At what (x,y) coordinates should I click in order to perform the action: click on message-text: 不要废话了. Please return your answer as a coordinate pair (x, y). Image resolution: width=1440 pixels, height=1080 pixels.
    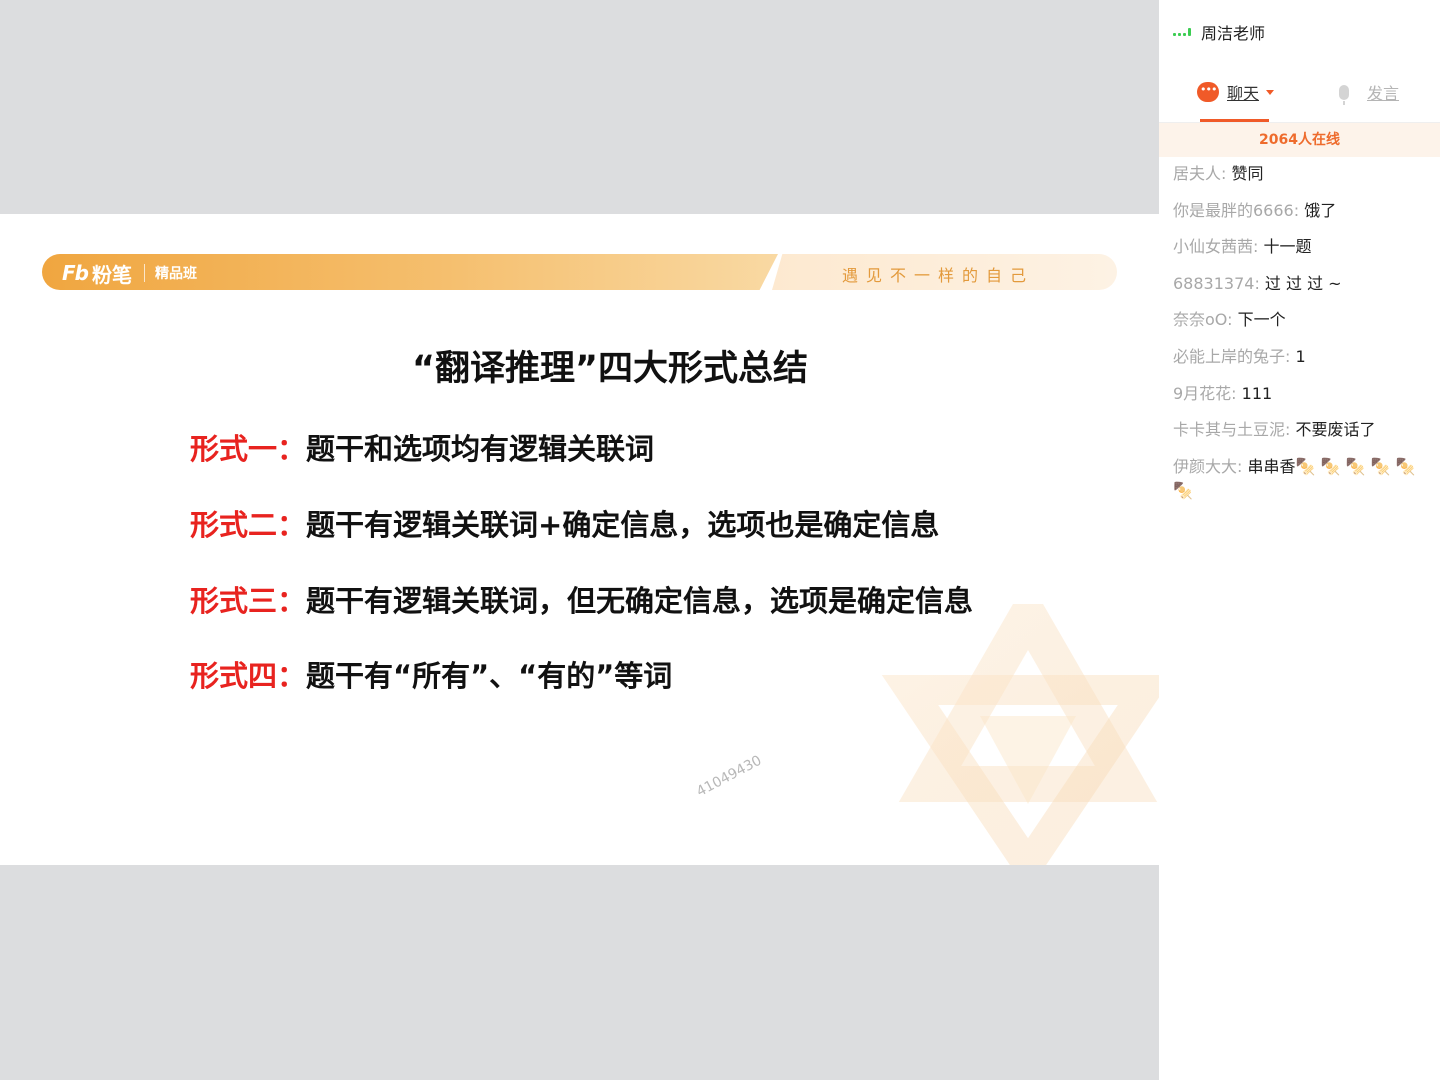
    Looking at the image, I should click on (1335, 430).